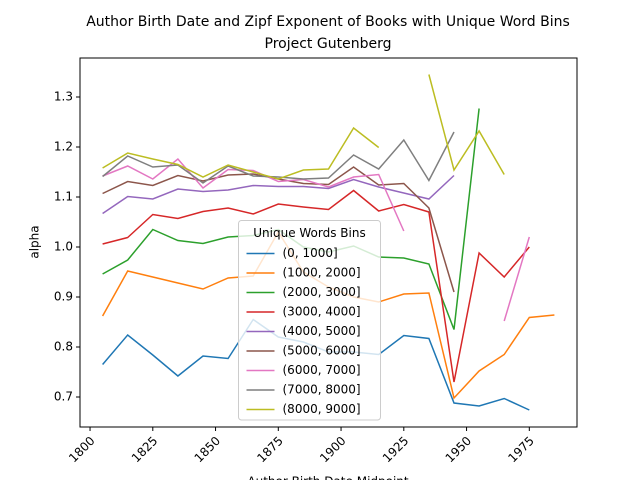 Image resolution: width=640 pixels, height=480 pixels. I want to click on y-tick-label: 0.7, so click(63, 397).